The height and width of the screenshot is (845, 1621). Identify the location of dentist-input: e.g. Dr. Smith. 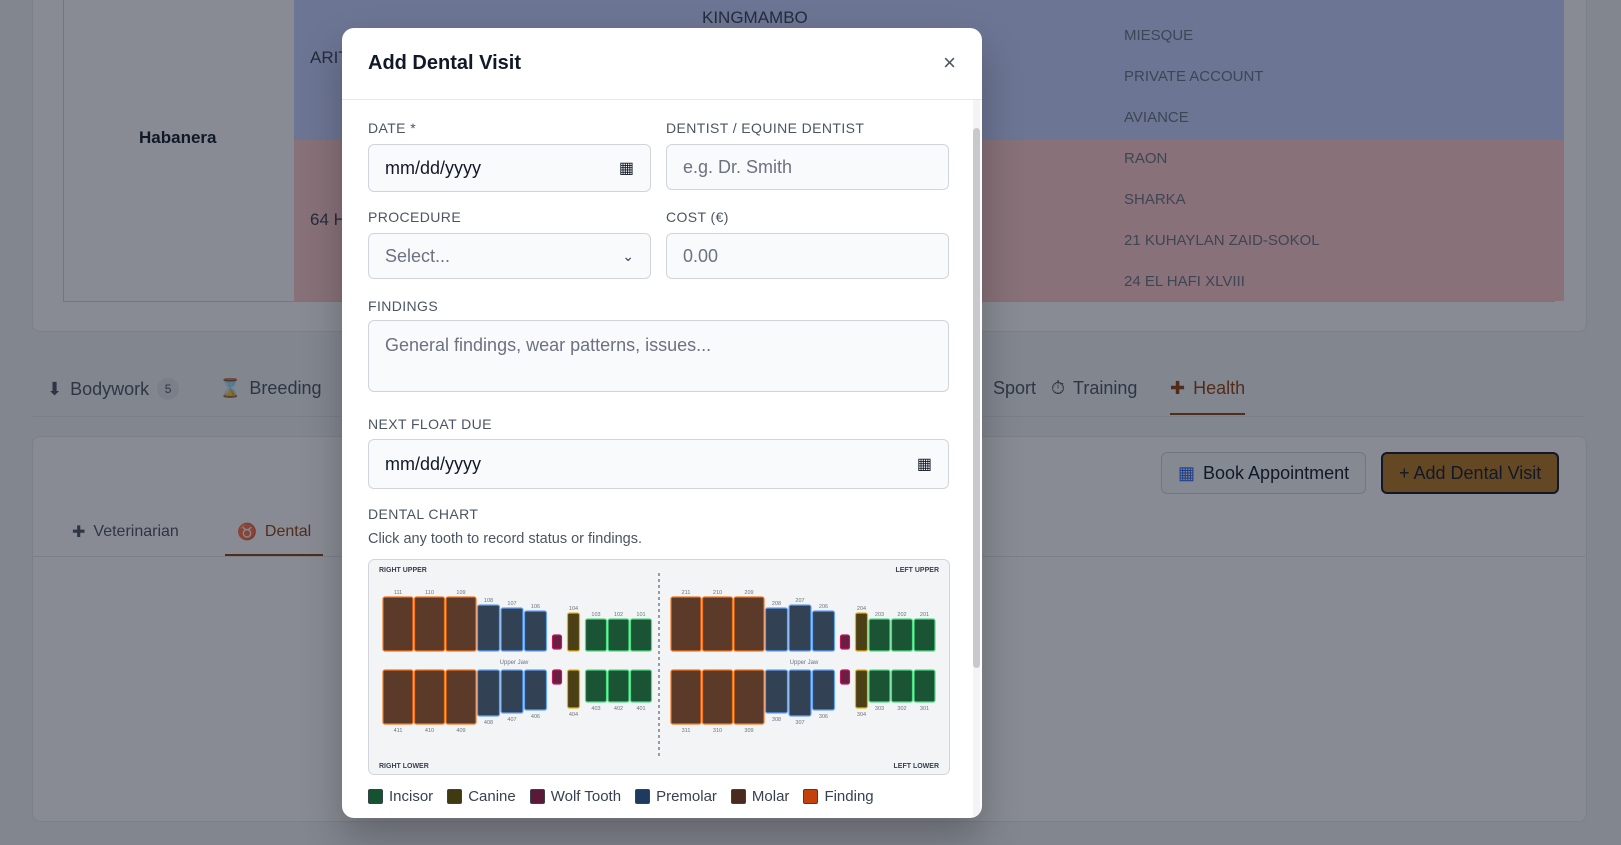
(807, 167).